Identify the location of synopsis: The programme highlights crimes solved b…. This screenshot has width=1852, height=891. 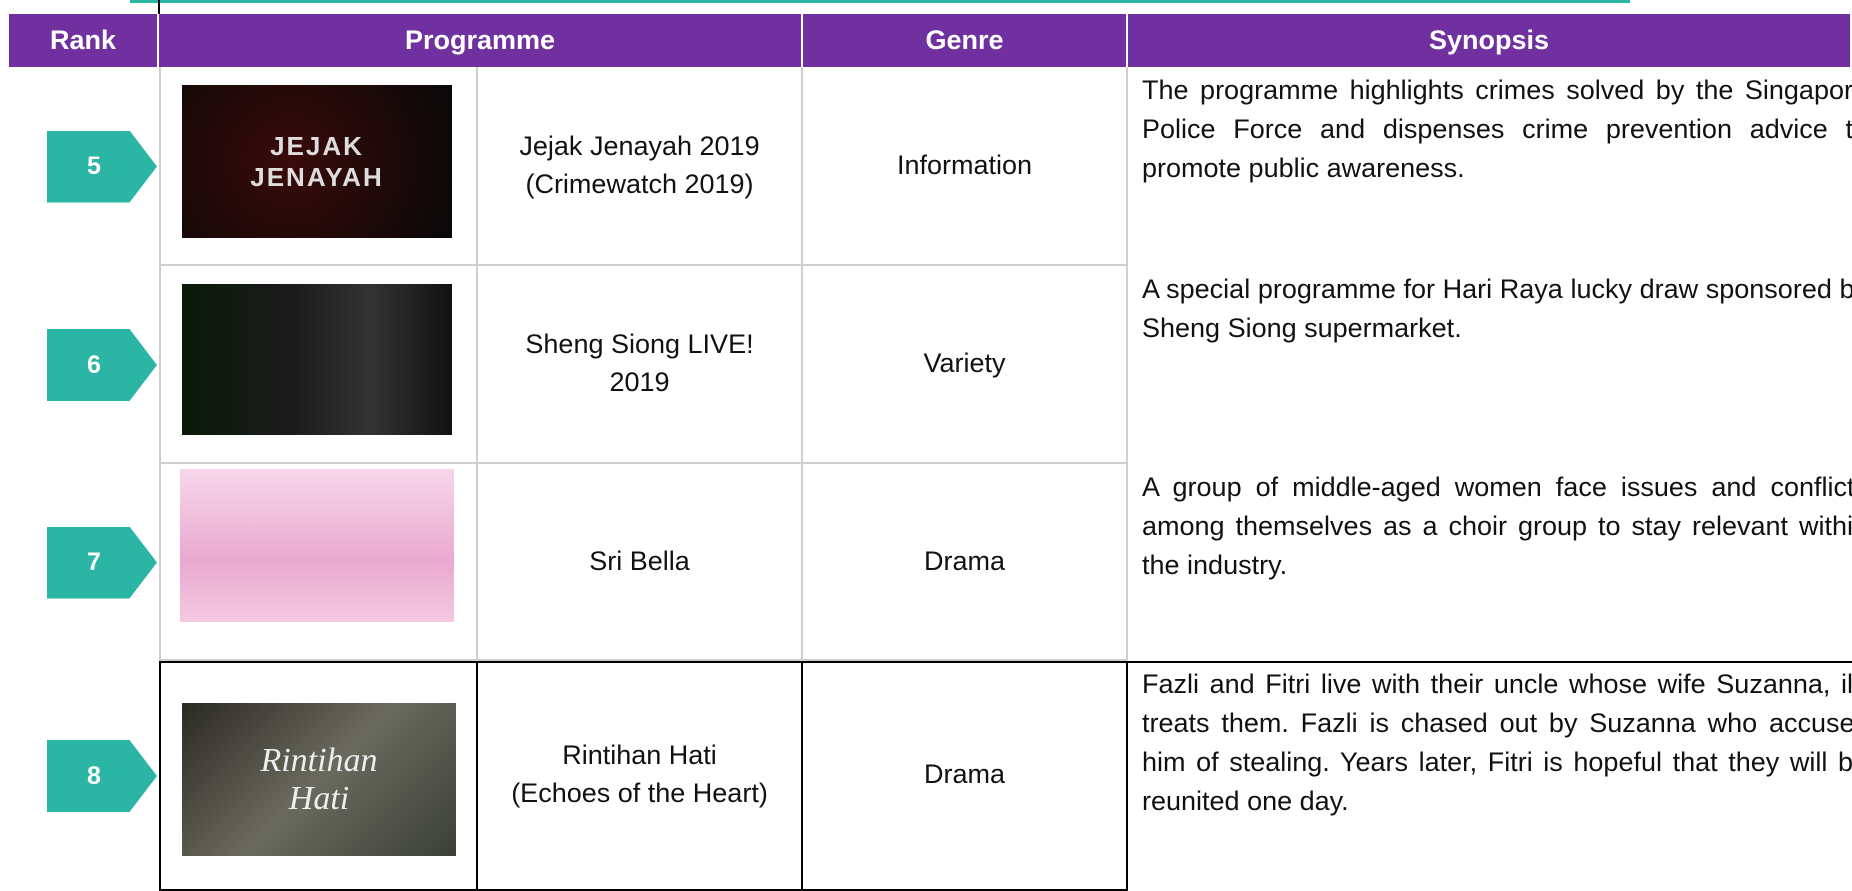
(1497, 129).